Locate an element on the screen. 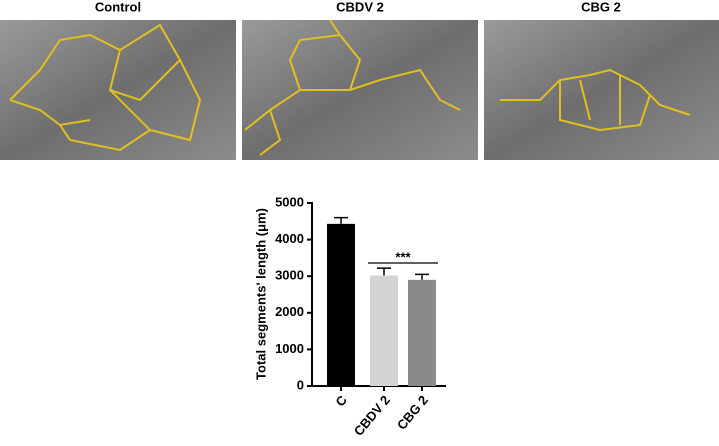 This screenshot has width=719, height=446. y-axis-label: Total segments' length (μm) is located at coordinates (260, 294).